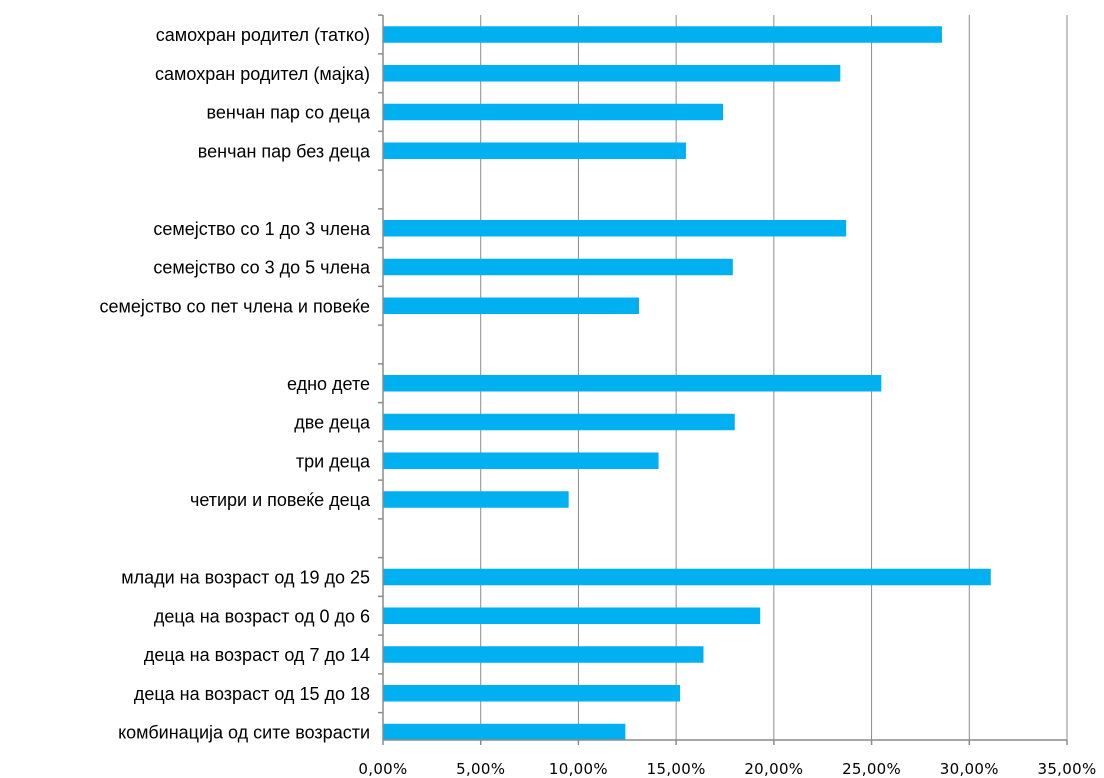 This screenshot has width=1104, height=778. Describe the element at coordinates (871, 769) in the screenshot. I see `x-tick-label: 25,00%` at that location.